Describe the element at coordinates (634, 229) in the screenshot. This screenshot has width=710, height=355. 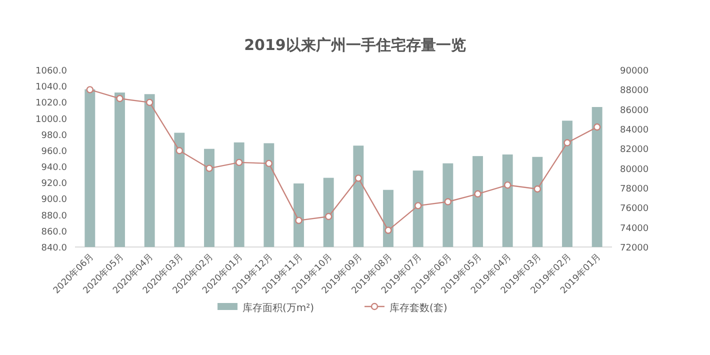
I see `y2-tick-label: 74000` at that location.